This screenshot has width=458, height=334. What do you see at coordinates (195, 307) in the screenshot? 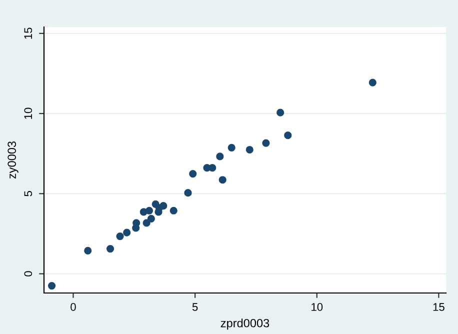
I see `x-tick-label: 5` at bounding box center [195, 307].